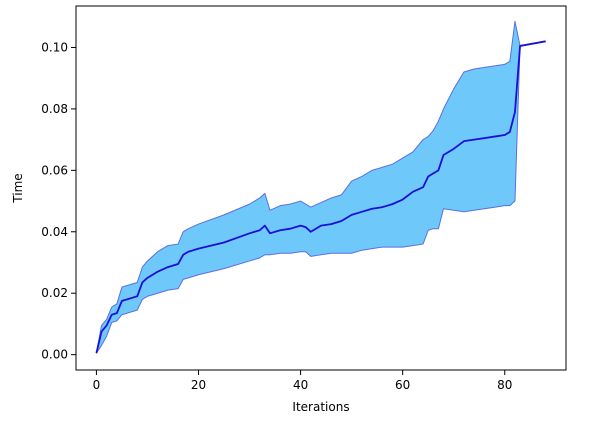 The width and height of the screenshot is (599, 423). I want to click on y-tick-label: 0.00, so click(54, 355).